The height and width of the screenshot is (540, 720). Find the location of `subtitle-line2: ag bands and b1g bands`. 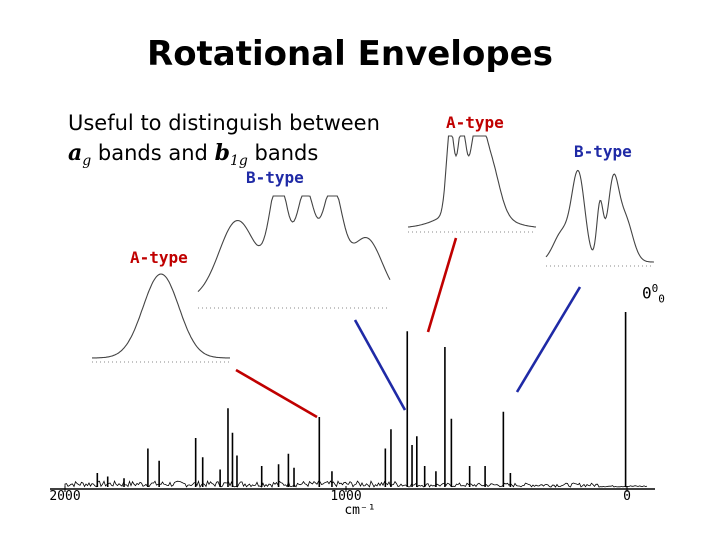

subtitle-line2: ag bands and b1g bands is located at coordinates (224, 157).